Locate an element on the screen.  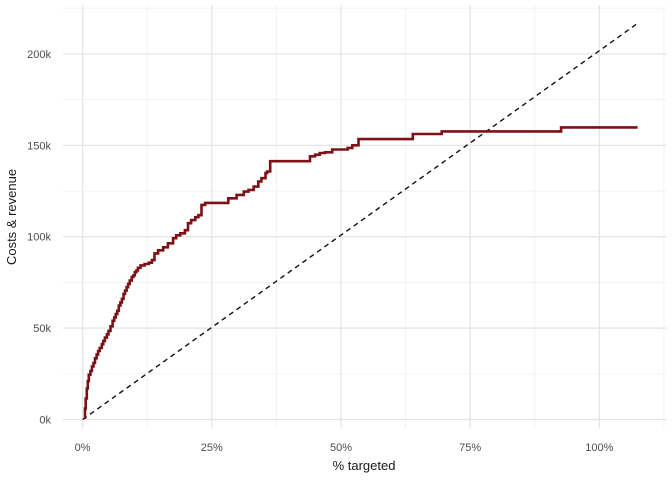
x-axis-title: % targeted is located at coordinates (364, 465).